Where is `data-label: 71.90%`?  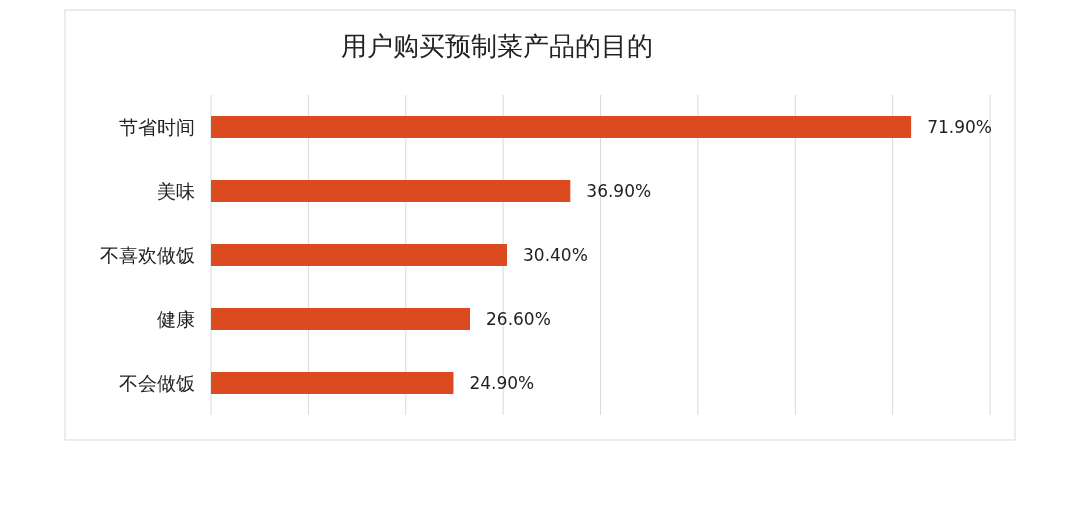
data-label: 71.90% is located at coordinates (959, 127).